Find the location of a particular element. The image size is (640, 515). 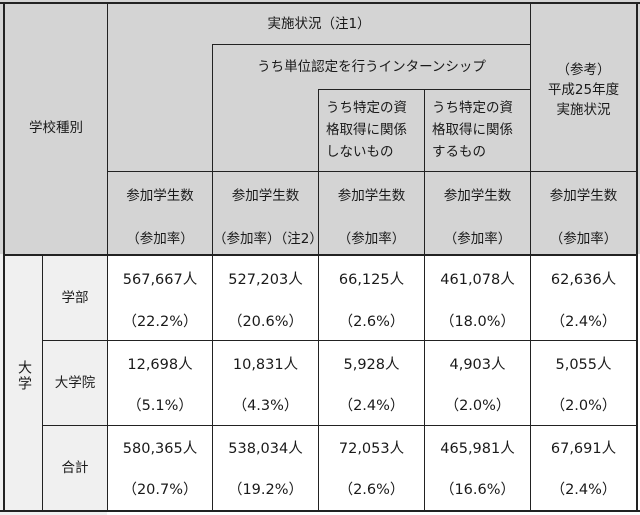

col1-participants-header: 参加学生数 is located at coordinates (160, 196).